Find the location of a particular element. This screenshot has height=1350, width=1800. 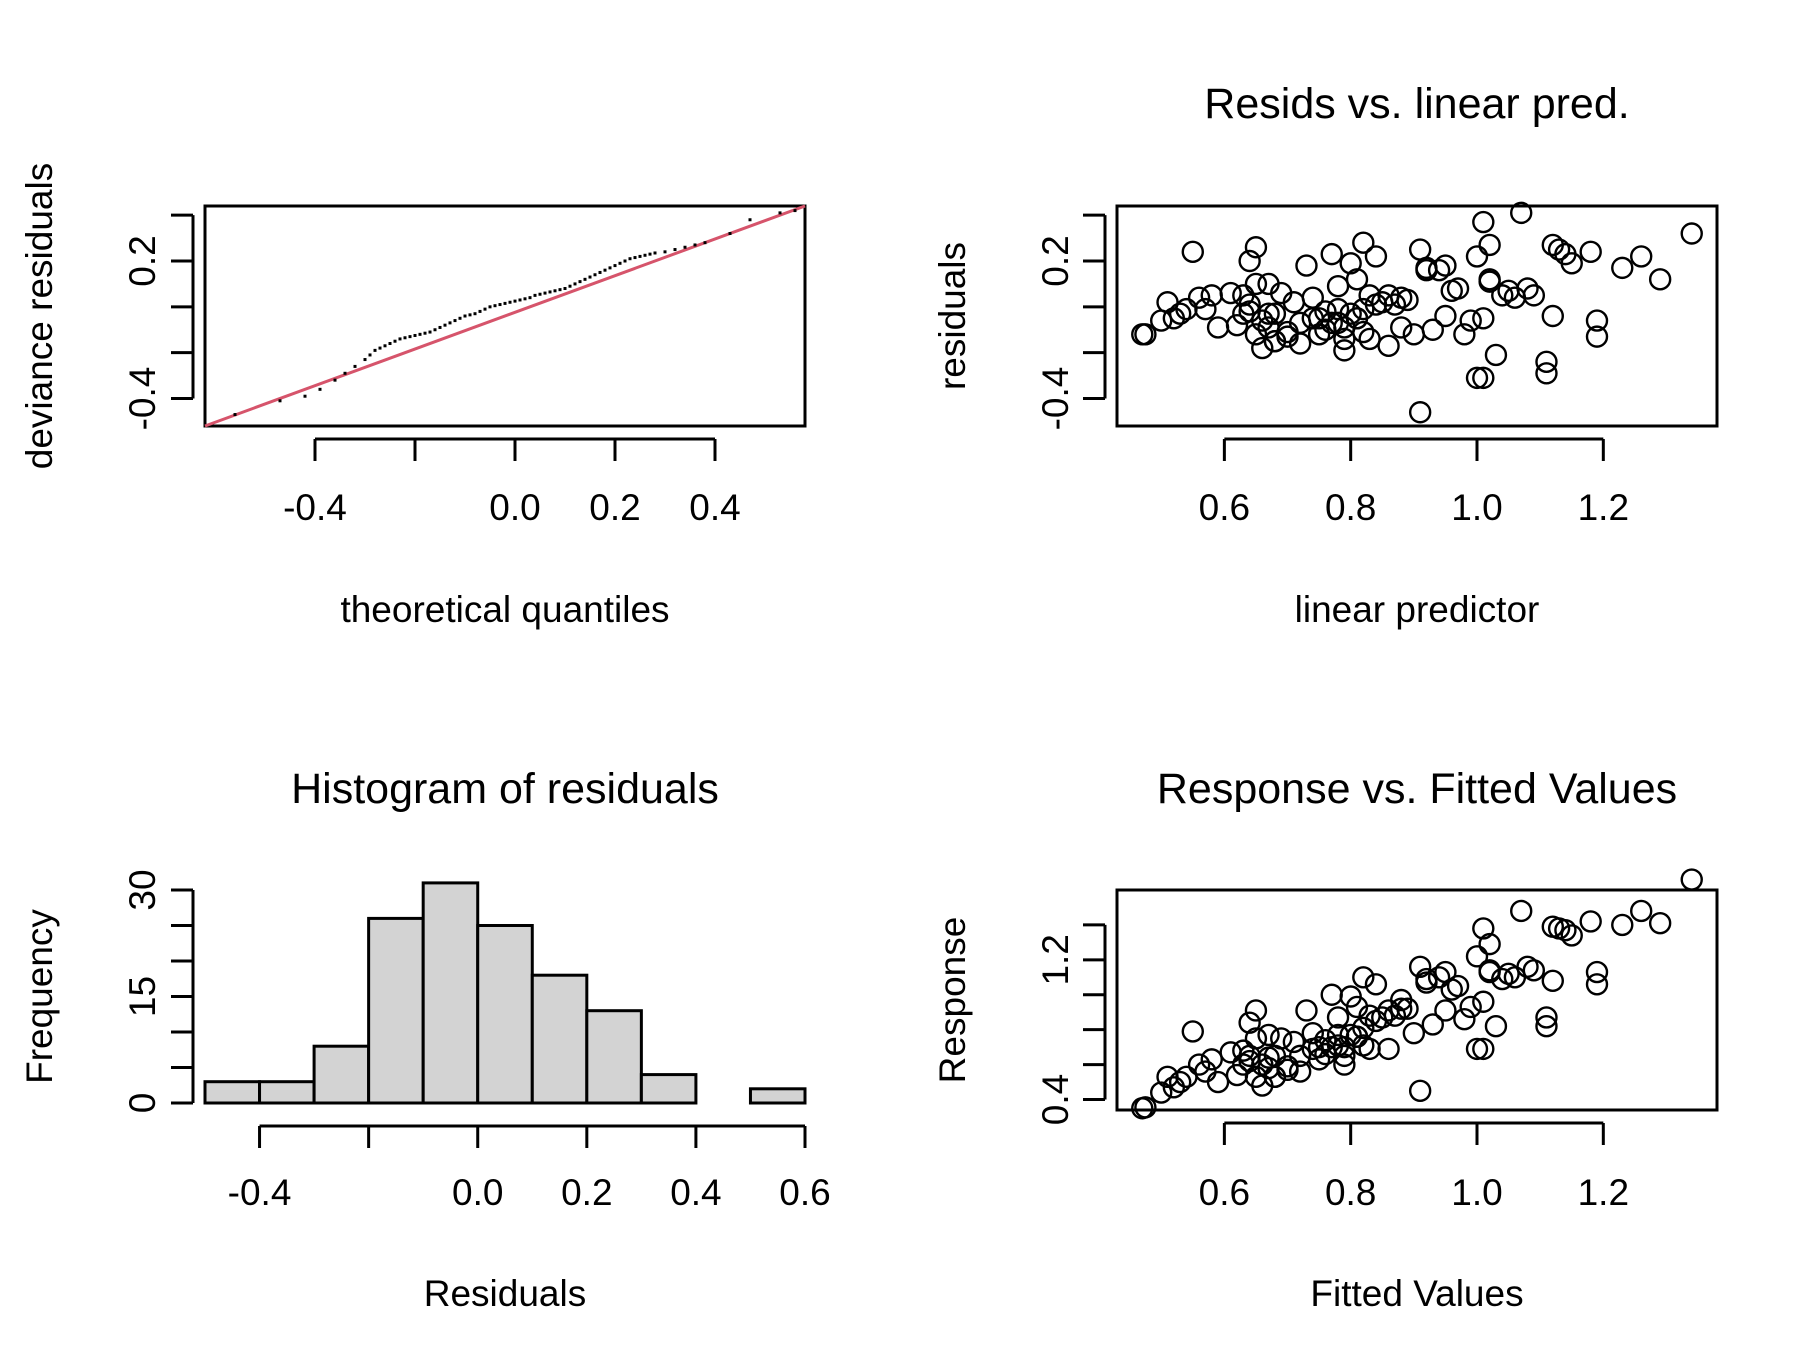

x-tick-label: 0.0 is located at coordinates (514, 507).